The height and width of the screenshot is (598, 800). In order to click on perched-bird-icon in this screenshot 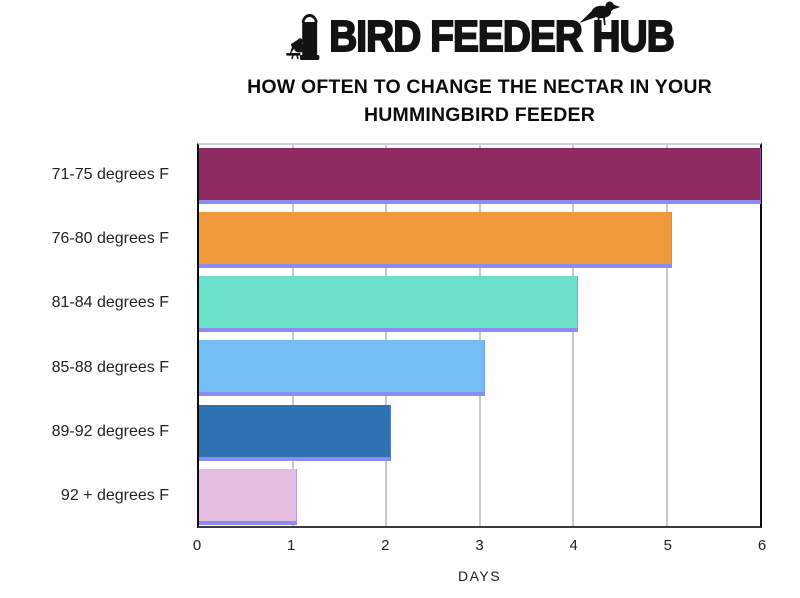, I will do `click(600, 13)`.